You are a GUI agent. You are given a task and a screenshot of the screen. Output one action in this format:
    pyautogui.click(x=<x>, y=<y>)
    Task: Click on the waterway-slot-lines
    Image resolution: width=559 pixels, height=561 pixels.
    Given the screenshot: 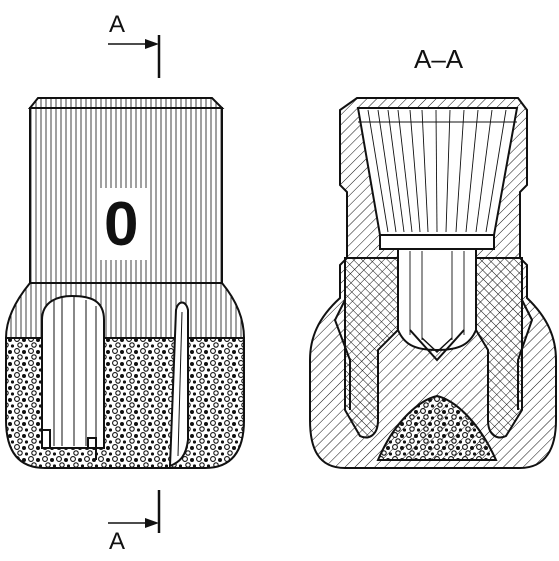 What is the action you would take?
    pyautogui.click(x=75, y=371)
    